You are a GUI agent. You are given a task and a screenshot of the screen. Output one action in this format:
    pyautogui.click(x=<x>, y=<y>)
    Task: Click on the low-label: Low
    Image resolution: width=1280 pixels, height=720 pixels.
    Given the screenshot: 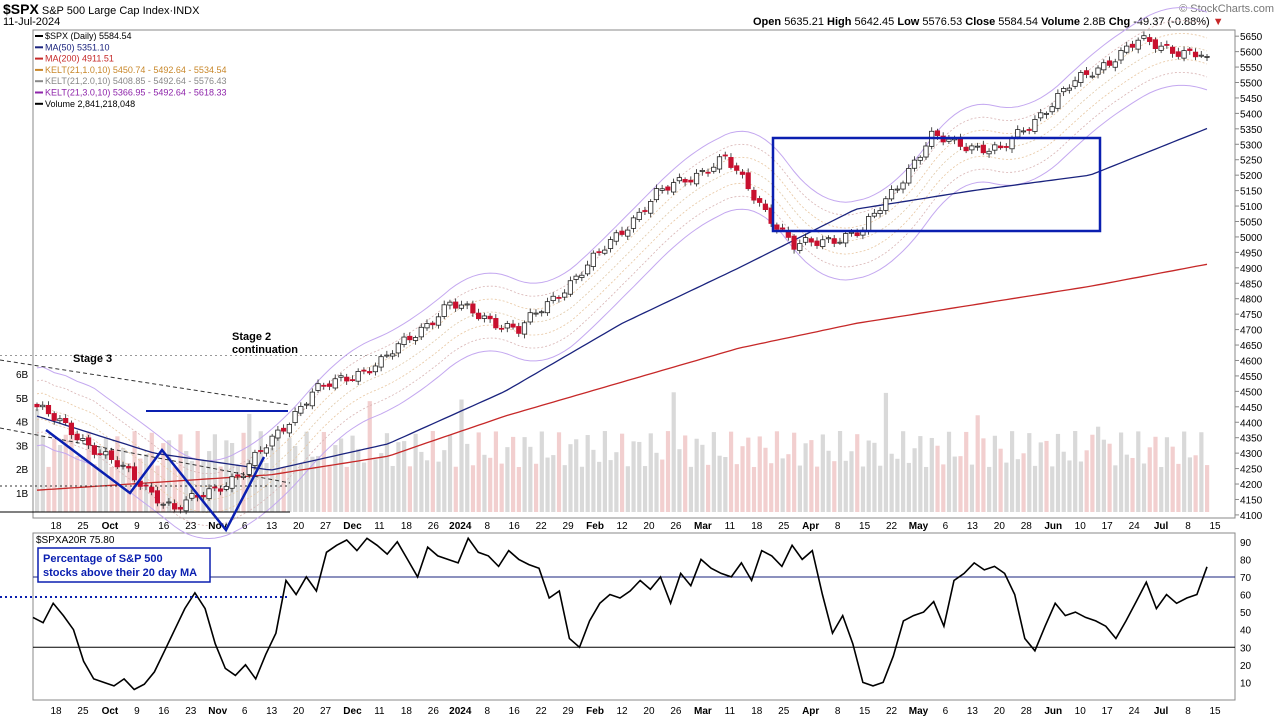 What is the action you would take?
    pyautogui.click(x=908, y=22)
    